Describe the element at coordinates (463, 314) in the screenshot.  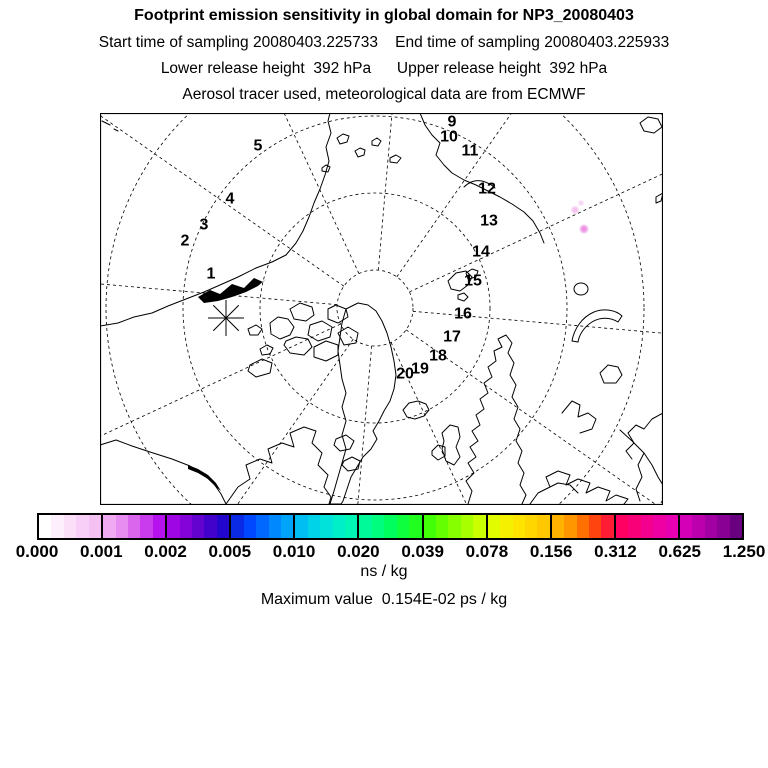
I see `trajectory-point-label: 16` at that location.